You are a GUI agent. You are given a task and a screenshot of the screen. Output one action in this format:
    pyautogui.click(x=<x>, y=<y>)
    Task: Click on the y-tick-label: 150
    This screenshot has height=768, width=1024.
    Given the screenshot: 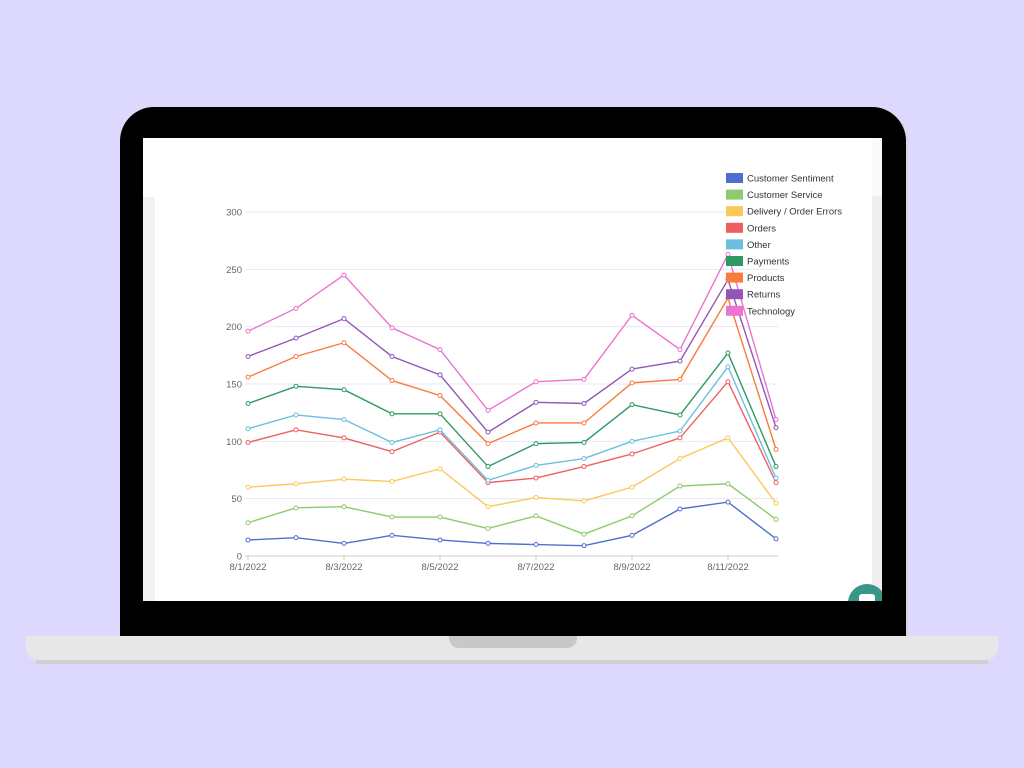 What is the action you would take?
    pyautogui.click(x=234, y=385)
    